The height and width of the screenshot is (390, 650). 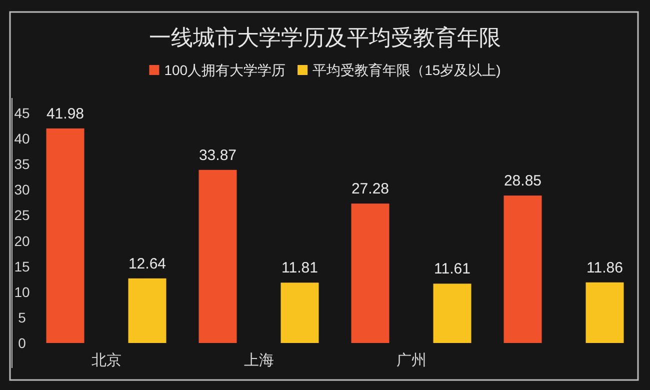 What do you see at coordinates (65, 113) in the screenshot?
I see `data-label: 41.98` at bounding box center [65, 113].